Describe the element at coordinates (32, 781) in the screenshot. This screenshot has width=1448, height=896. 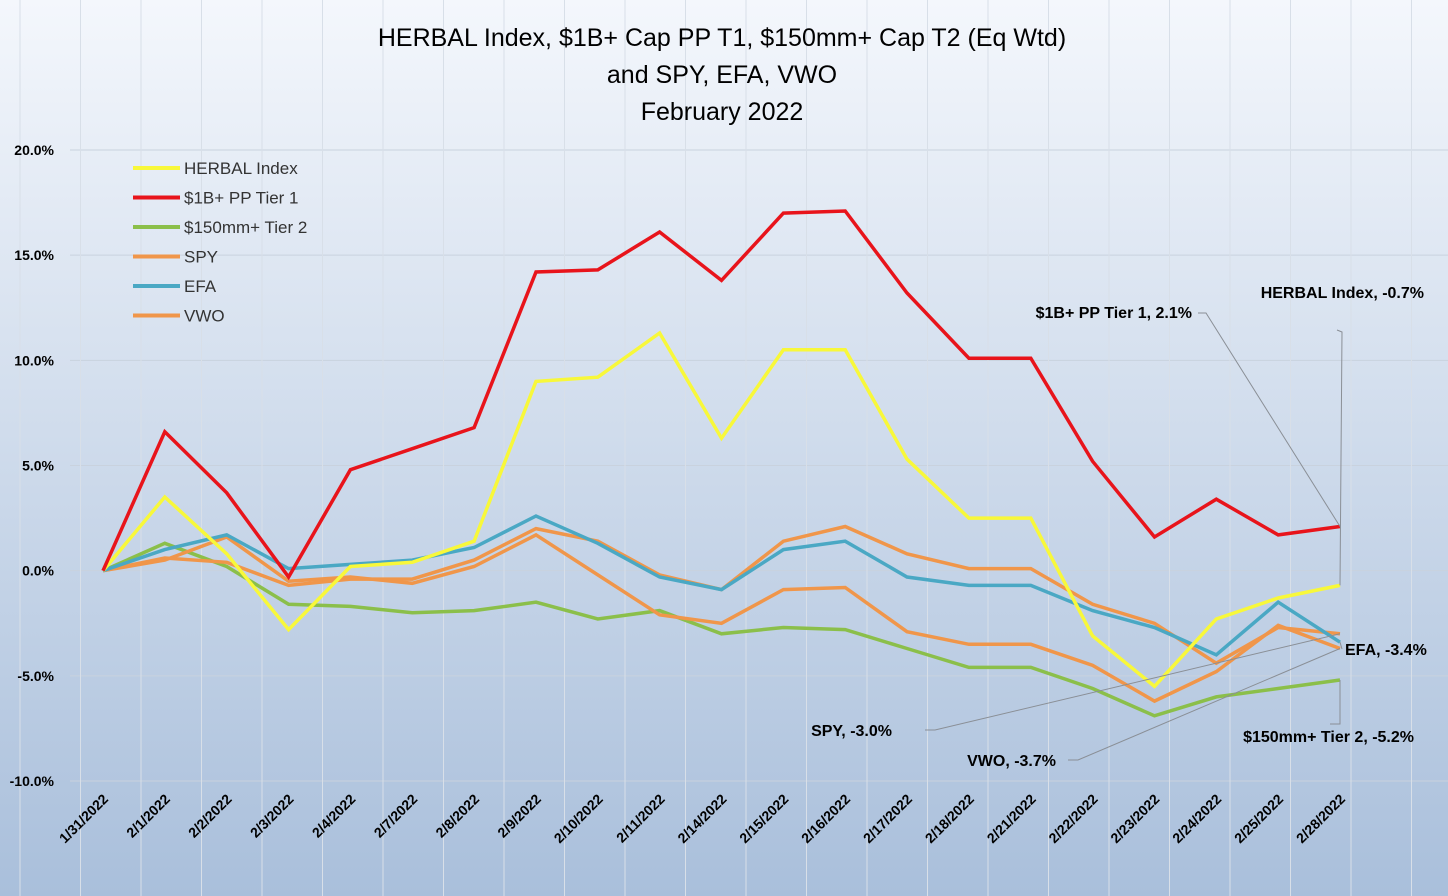
I see `y-tick-label: -10.0%` at that location.